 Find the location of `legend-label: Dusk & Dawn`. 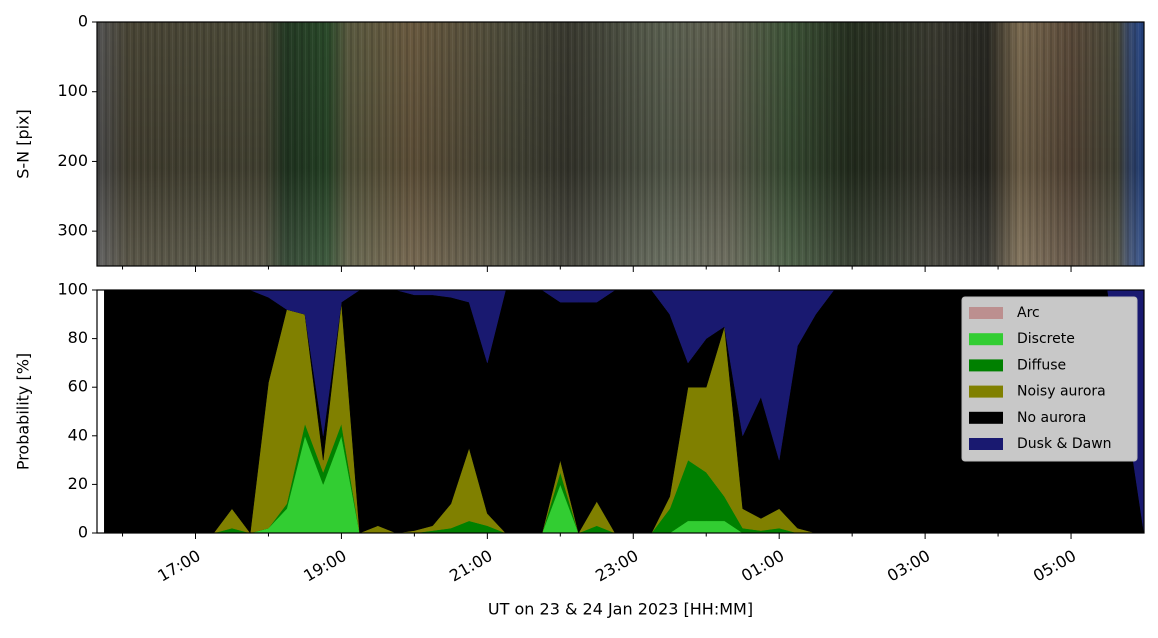

legend-label: Dusk & Dawn is located at coordinates (1064, 444).